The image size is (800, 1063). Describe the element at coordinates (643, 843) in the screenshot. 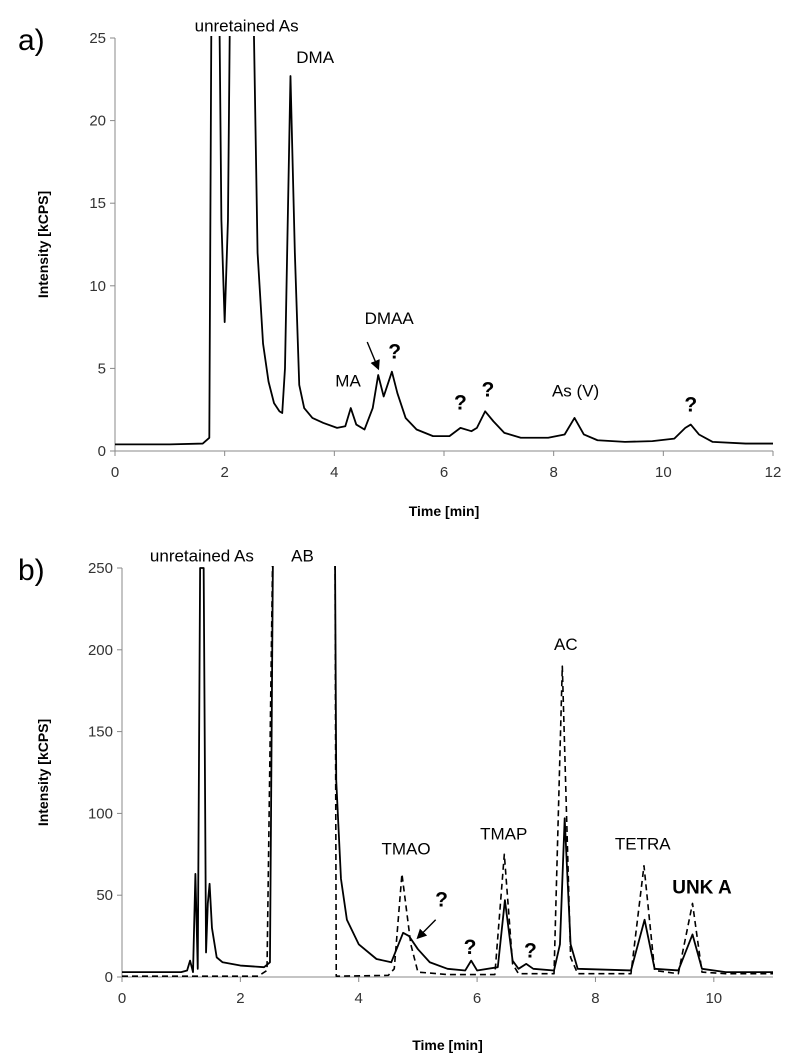

I see `peak-annotation: TETRA` at that location.